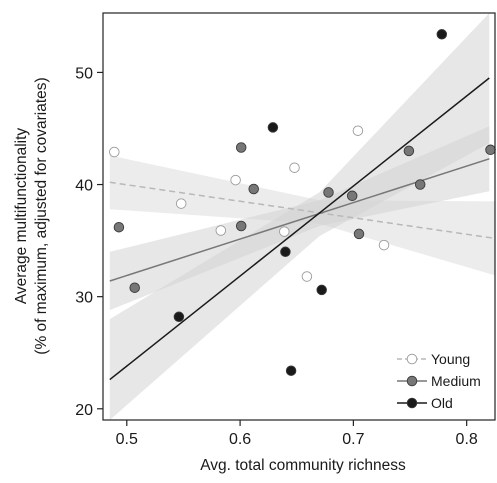 The width and height of the screenshot is (497, 483). What do you see at coordinates (442, 403) in the screenshot?
I see `legend-label-old: Old` at bounding box center [442, 403].